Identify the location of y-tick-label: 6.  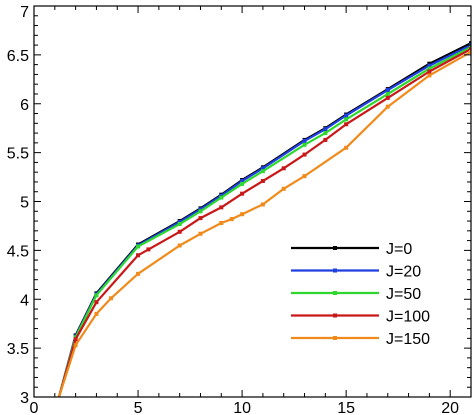
(24, 105).